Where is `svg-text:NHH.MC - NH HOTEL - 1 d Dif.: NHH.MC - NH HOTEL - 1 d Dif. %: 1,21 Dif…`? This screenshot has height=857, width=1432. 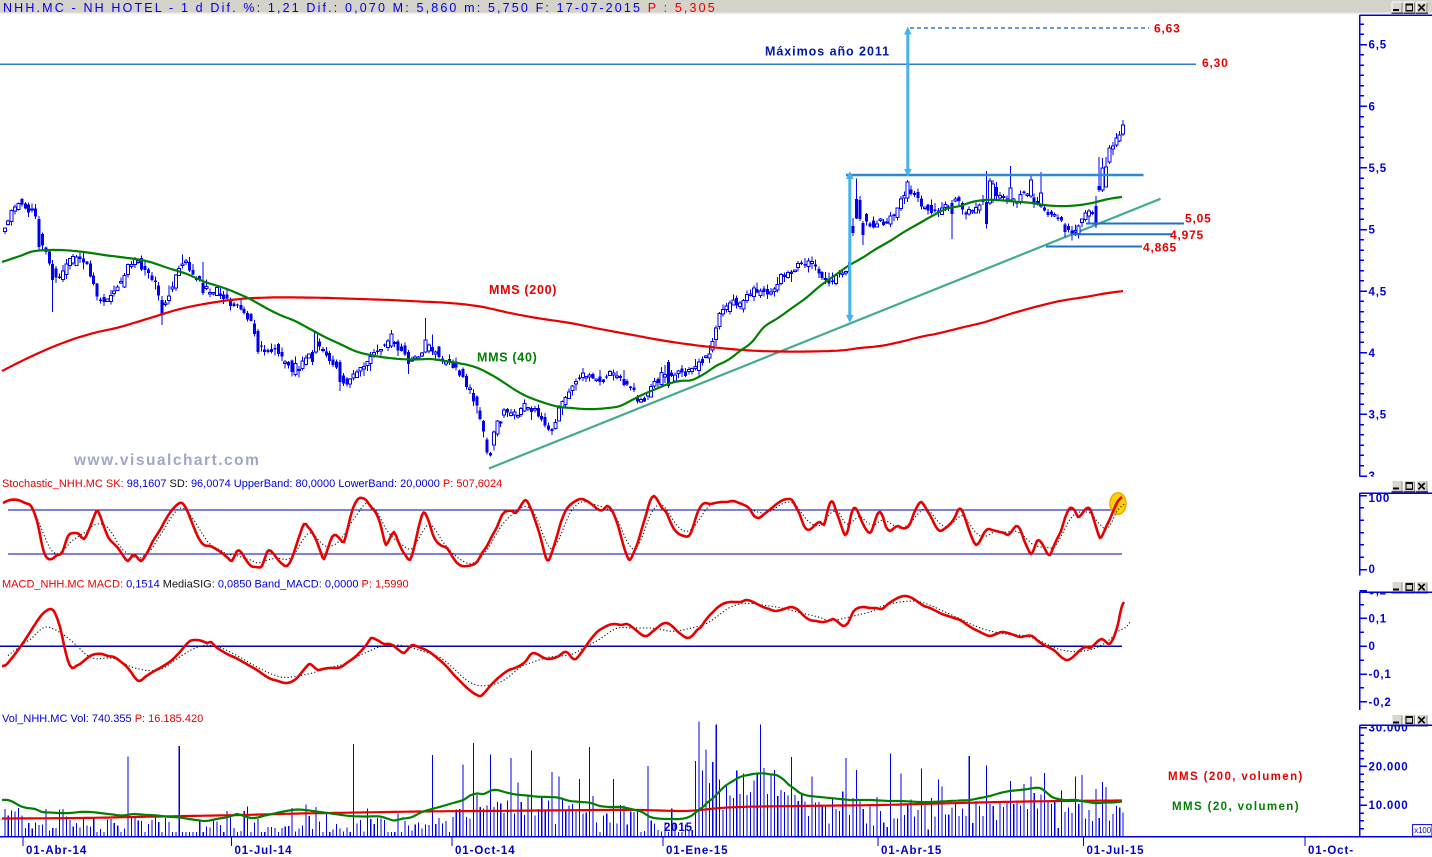 svg-text:NHH.MC - NH HOTEL - 1 d Dif.: NHH.MC - NH HOTEL - 1 d Dif. %: 1,21 Dif… is located at coordinates (360, 8).